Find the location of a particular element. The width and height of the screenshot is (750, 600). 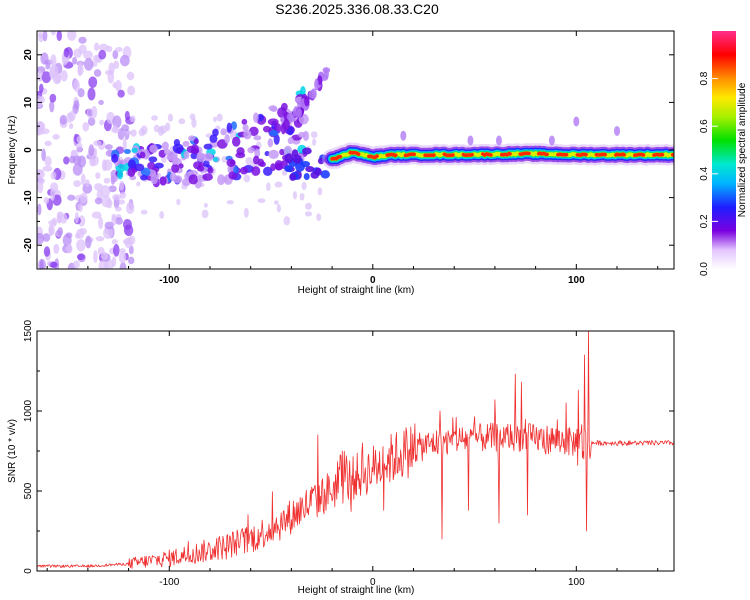

colorbar-tick-label: 0.0 is located at coordinates (704, 269).